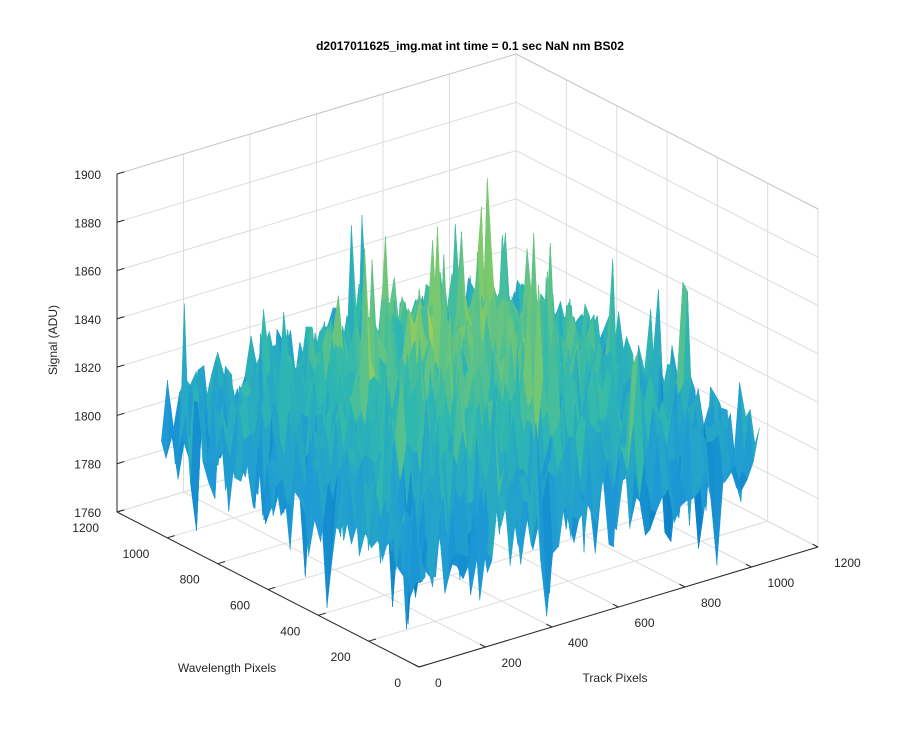 This screenshot has width=900, height=750. Describe the element at coordinates (87, 465) in the screenshot. I see `z-tick-label: 1780` at that location.